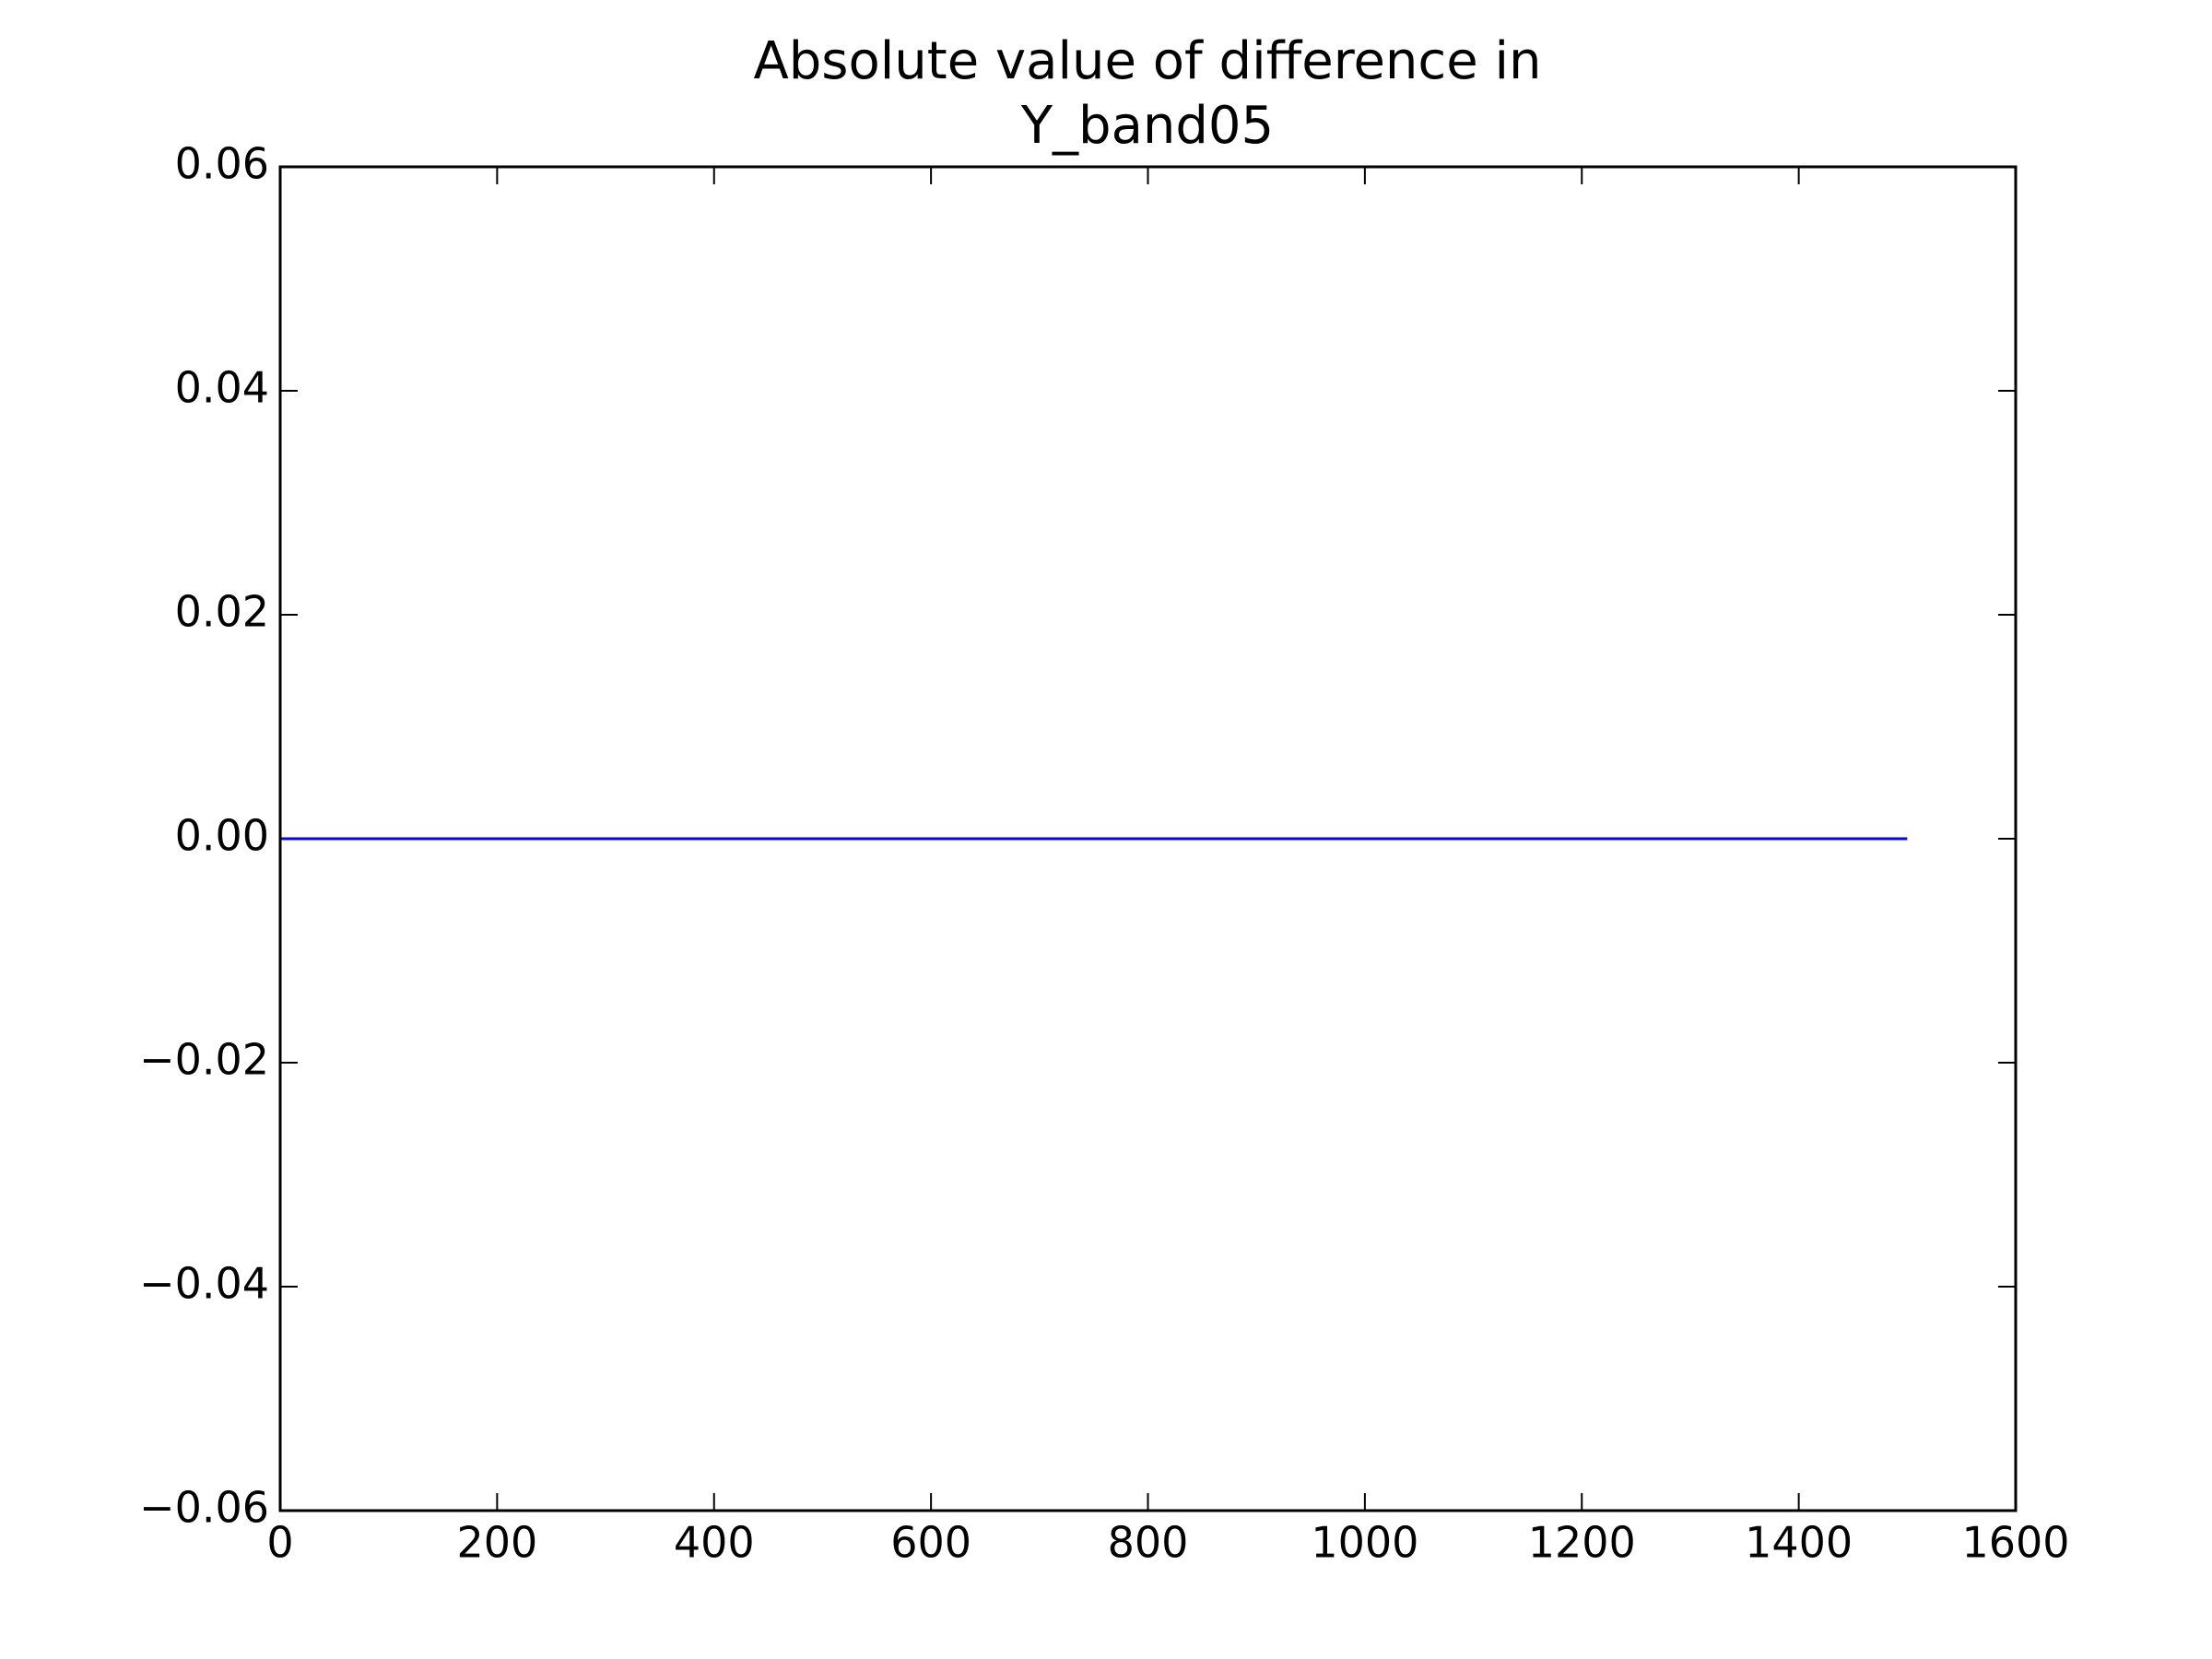  What do you see at coordinates (2015, 1543) in the screenshot?
I see `x-tick-label: 1600` at bounding box center [2015, 1543].